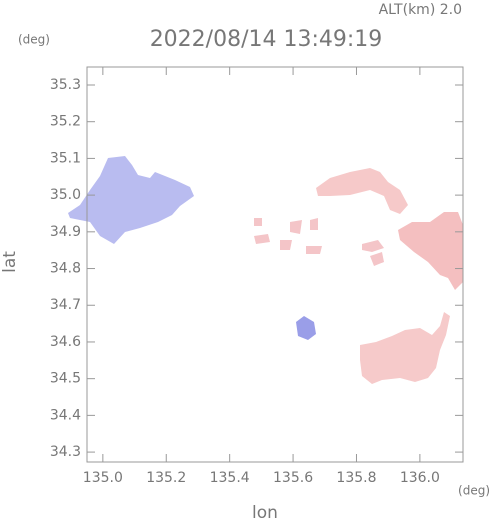  I want to click on y-axis-label: lat, so click(10, 262).